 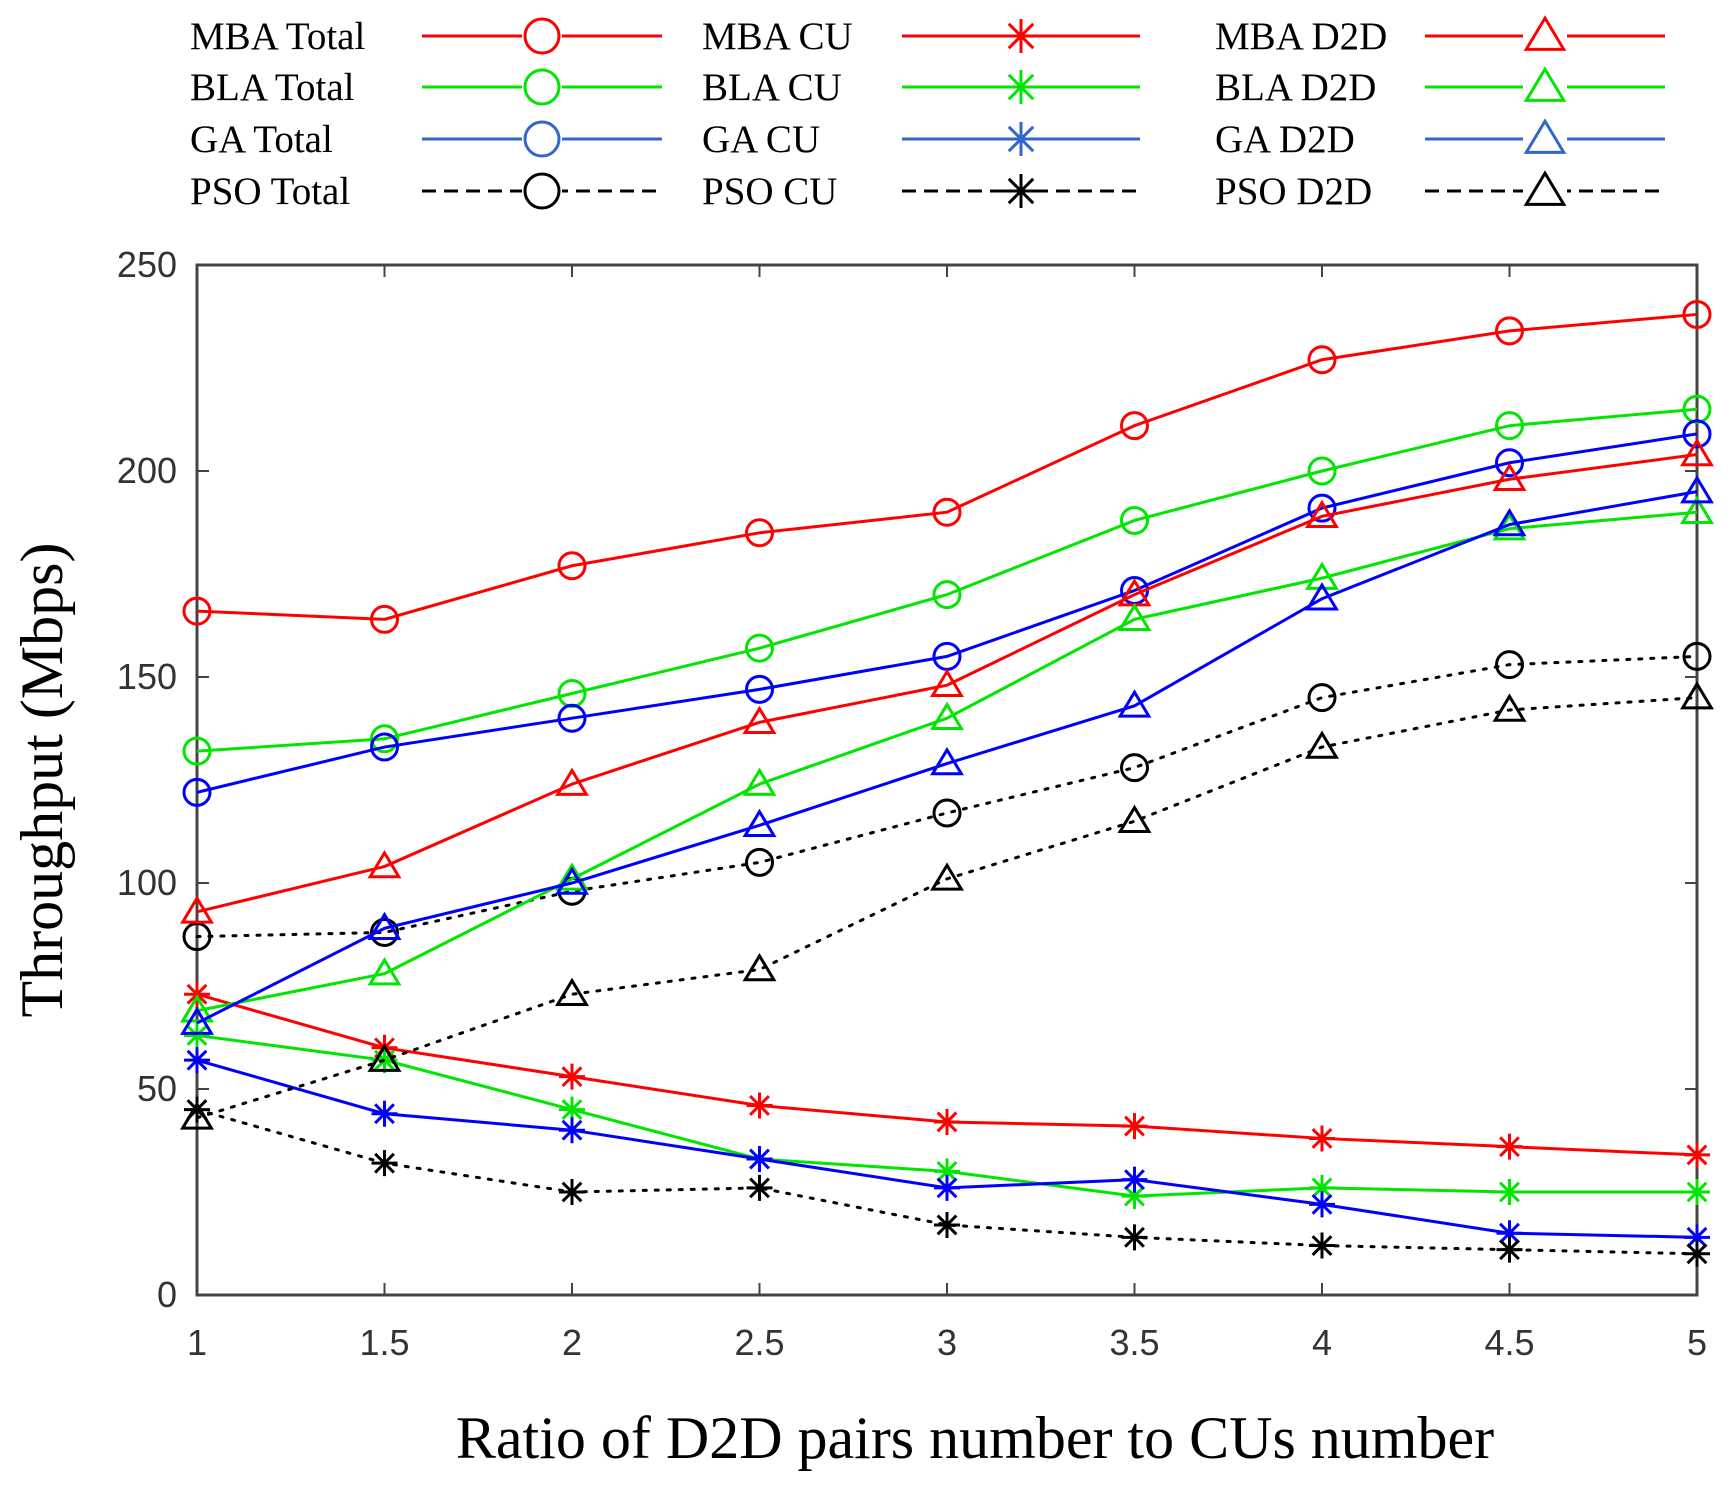 I want to click on x-tick-label: 1, so click(x=197, y=1342).